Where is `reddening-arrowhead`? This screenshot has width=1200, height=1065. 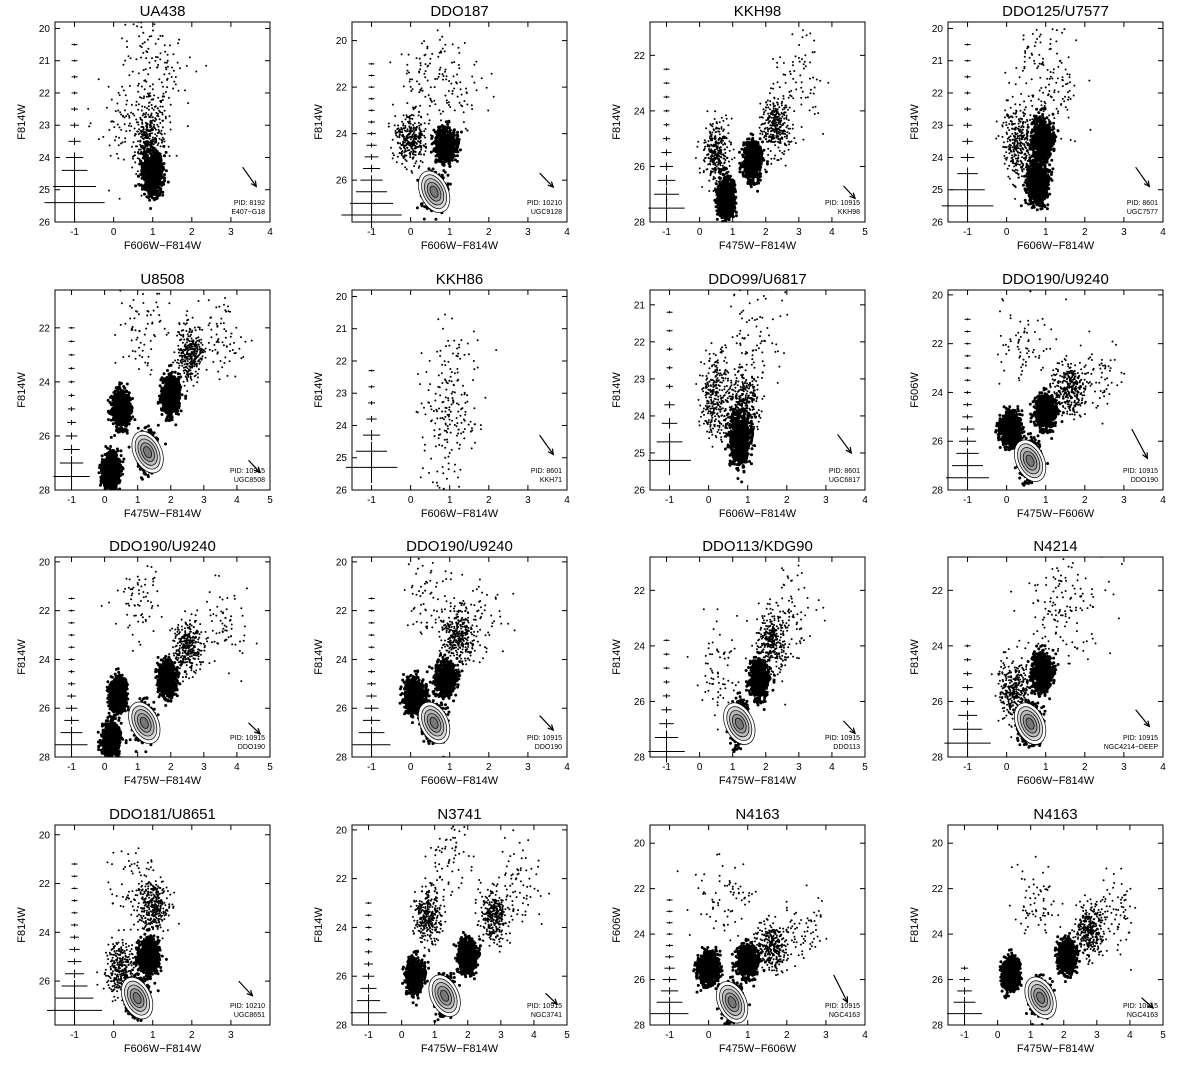 reddening-arrowhead is located at coordinates (551, 185).